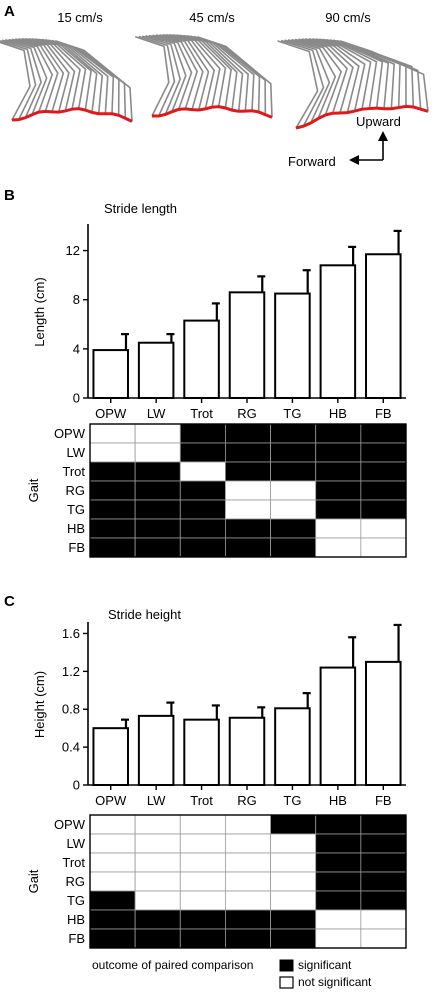 The width and height of the screenshot is (436, 995). I want to click on stride-height-matrix: OPW LW Trot RG TG HB FB Gait, so click(216, 881).